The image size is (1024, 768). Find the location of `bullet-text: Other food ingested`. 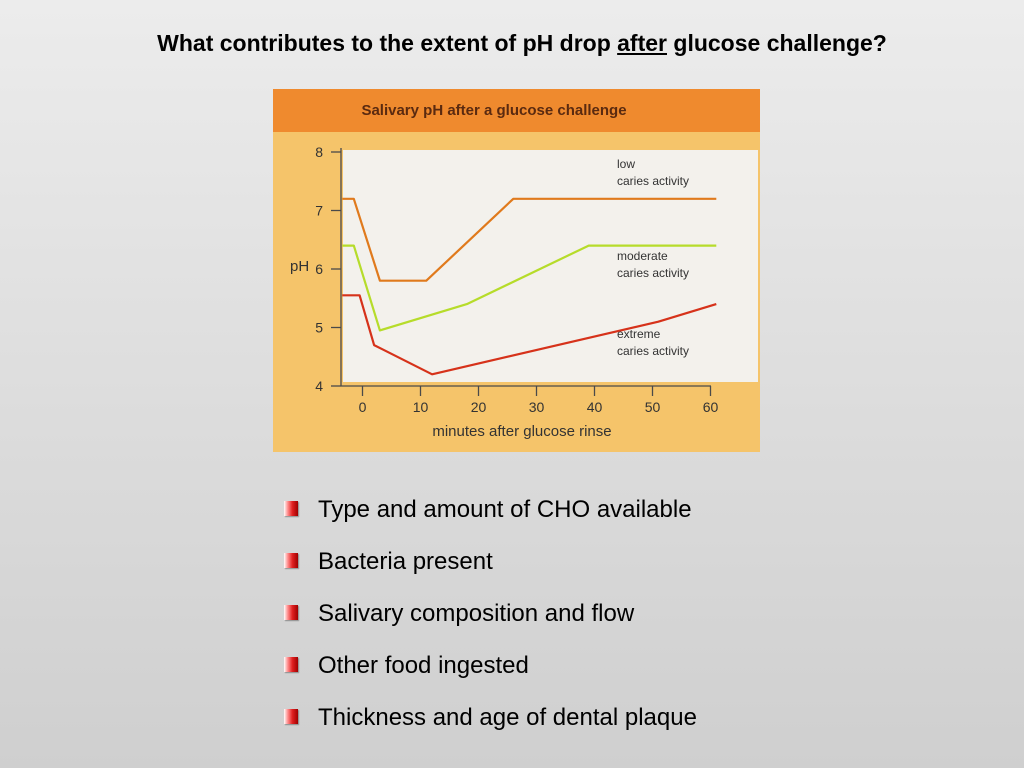

bullet-text: Other food ingested is located at coordinates (423, 665).